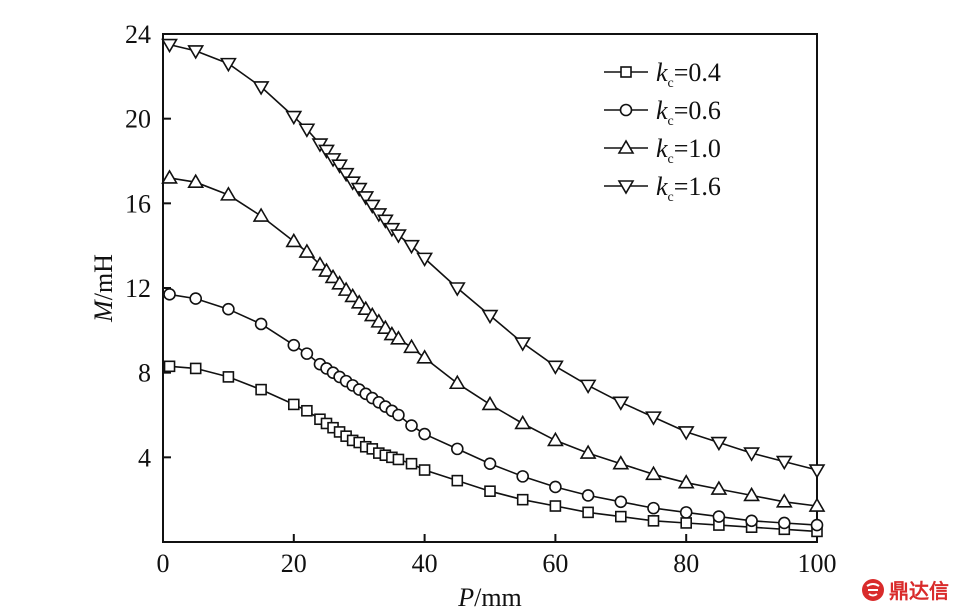  I want to click on watermark: 鼎达信, so click(905, 589).